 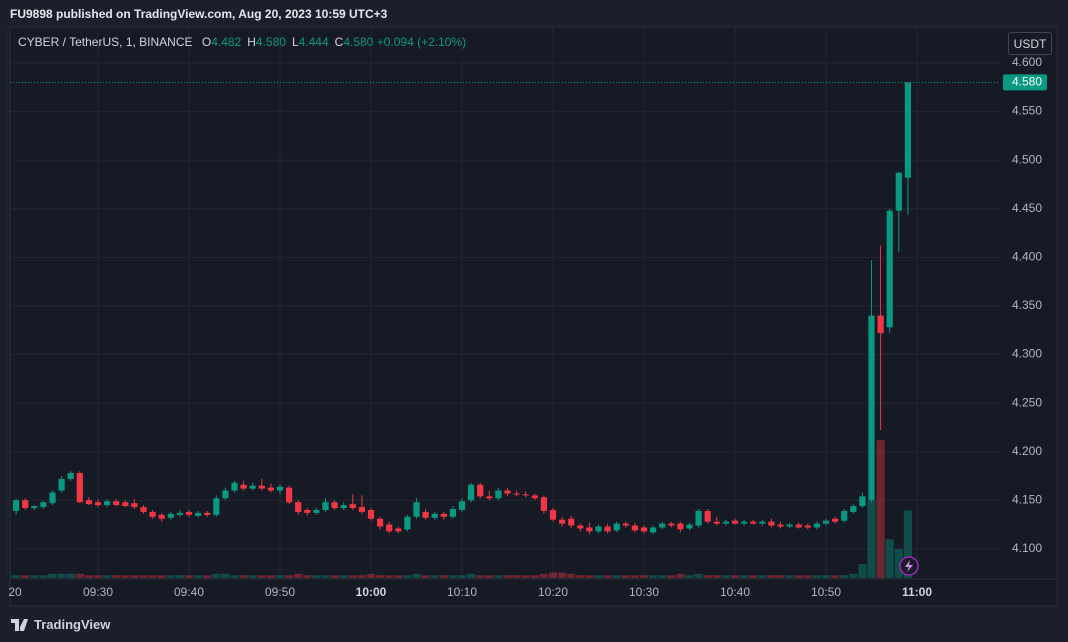 I want to click on ohlc-key: C, so click(x=339, y=42).